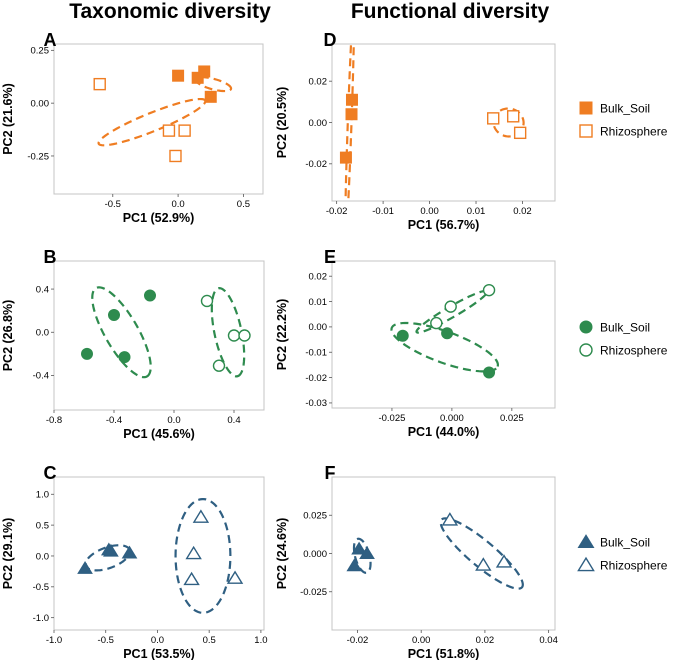  Describe the element at coordinates (50, 473) in the screenshot. I see `panel-letter: C` at that location.